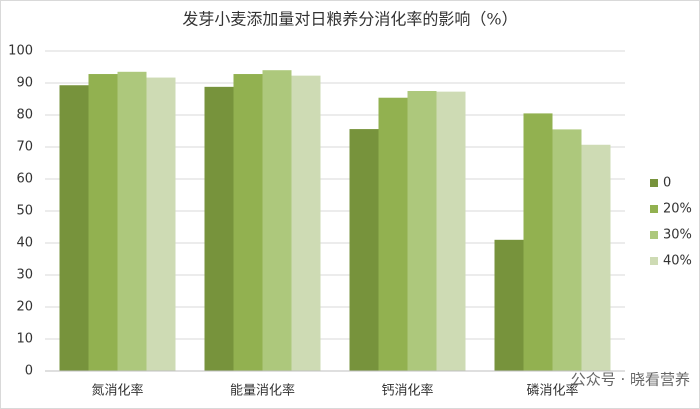 This screenshot has width=700, height=409. What do you see at coordinates (677, 209) in the screenshot?
I see `legend-label: 20%` at bounding box center [677, 209].